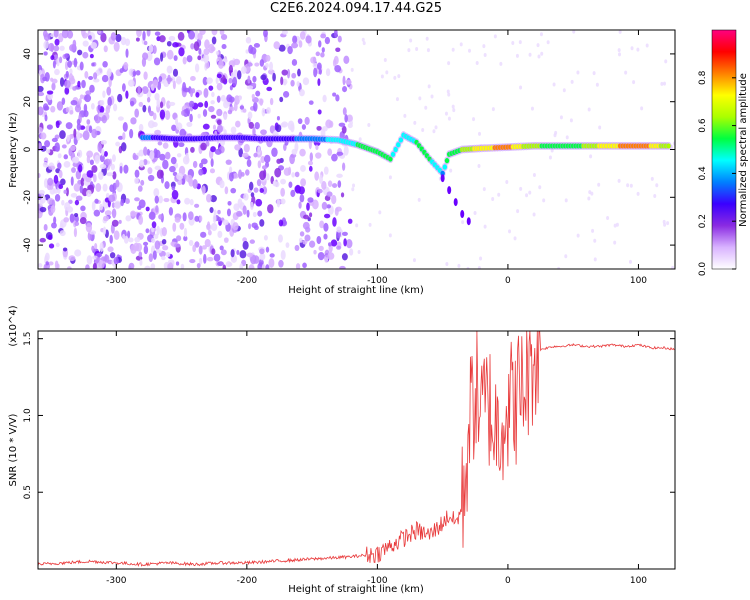 This screenshot has height=600, width=750. Describe the element at coordinates (401, 140) in the screenshot. I see `ridge-point` at that location.